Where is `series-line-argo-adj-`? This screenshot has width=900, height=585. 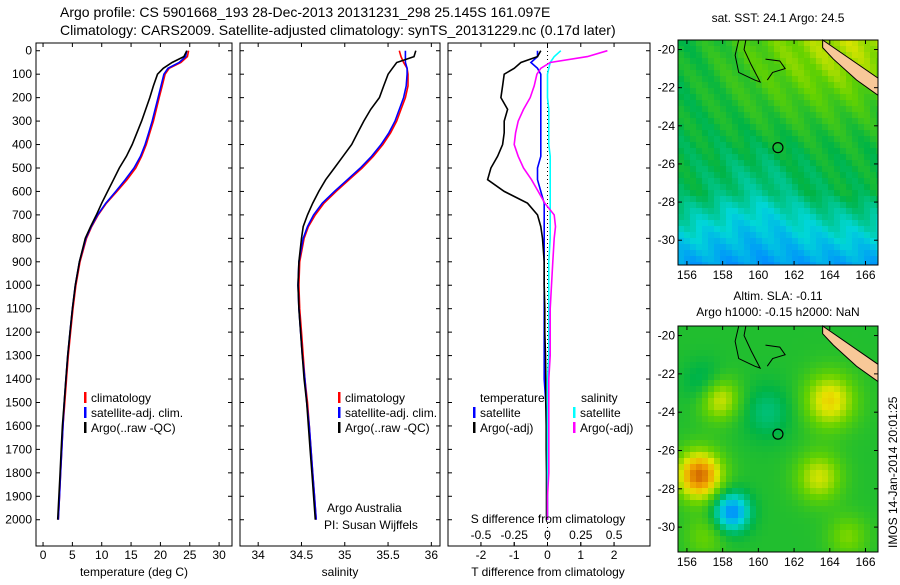
series-line-argo-adj- is located at coordinates (560, 284).